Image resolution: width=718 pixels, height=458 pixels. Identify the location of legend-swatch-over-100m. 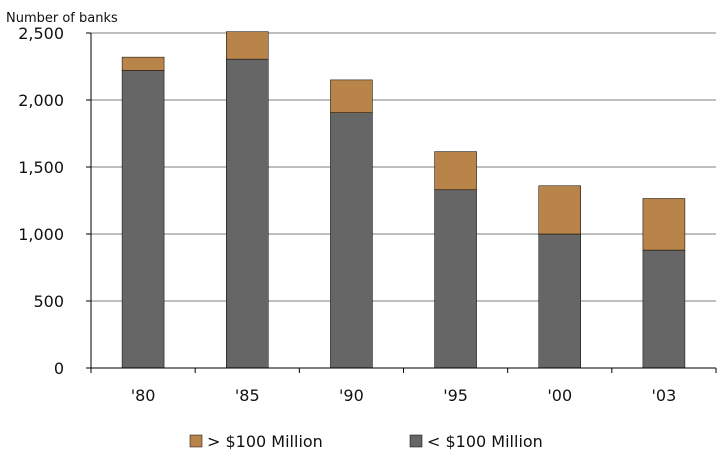
(196, 441).